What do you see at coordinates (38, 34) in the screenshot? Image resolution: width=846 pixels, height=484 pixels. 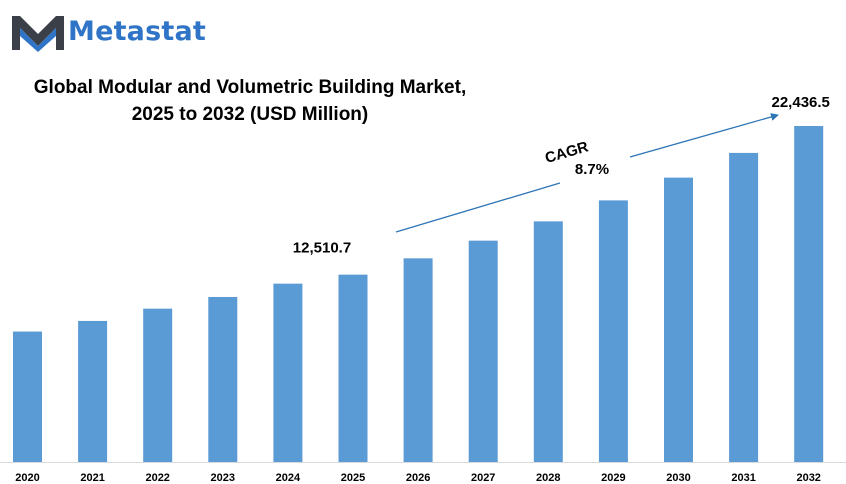 I see `metastat-logo-icon` at bounding box center [38, 34].